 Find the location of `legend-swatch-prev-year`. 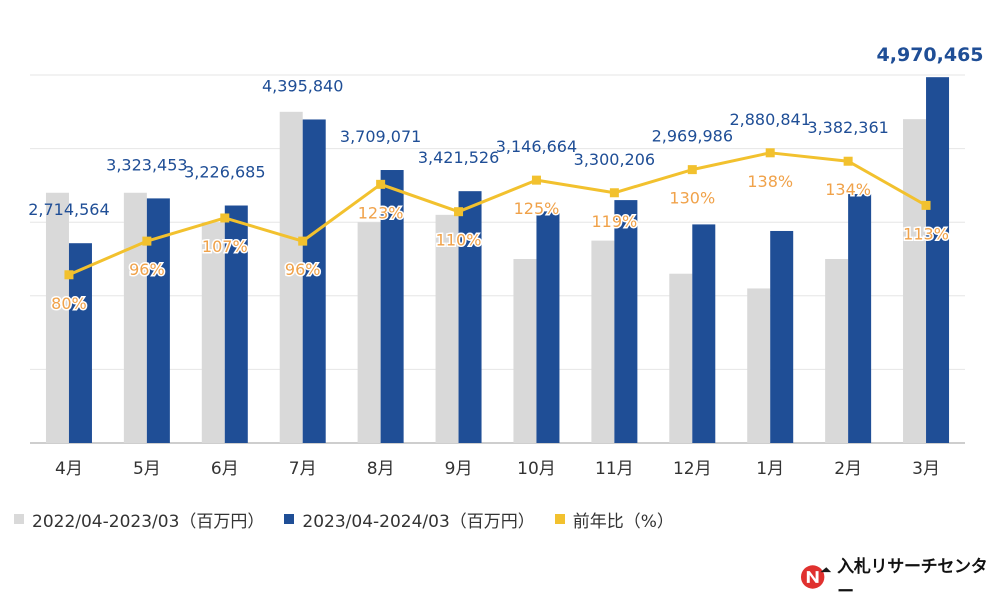

legend-swatch-prev-year is located at coordinates (19, 519).